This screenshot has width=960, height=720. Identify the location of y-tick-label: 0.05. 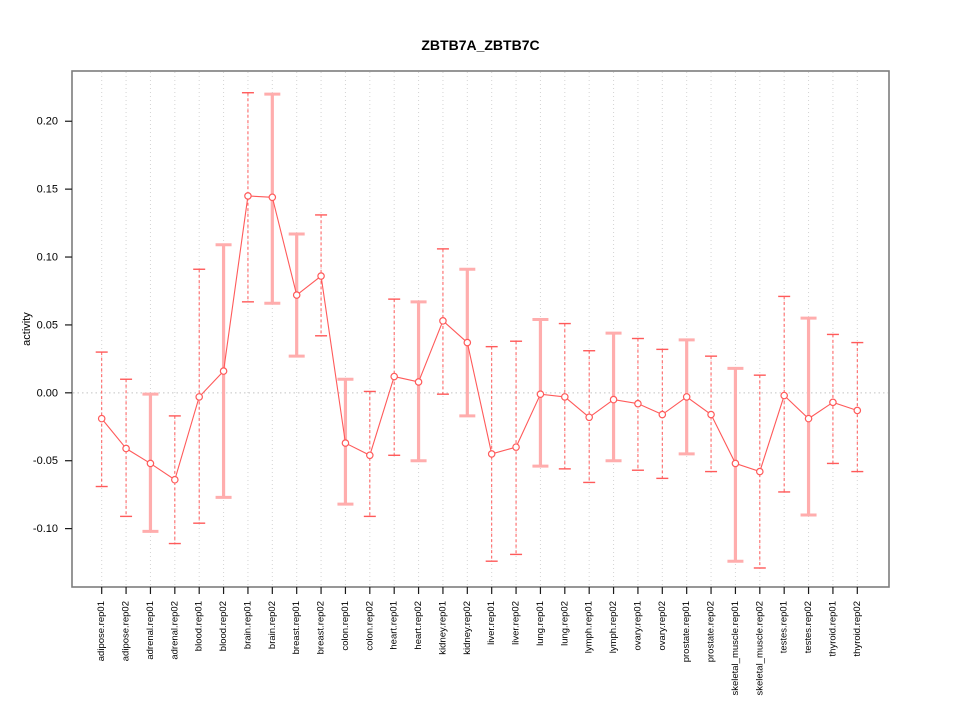
(47, 325).